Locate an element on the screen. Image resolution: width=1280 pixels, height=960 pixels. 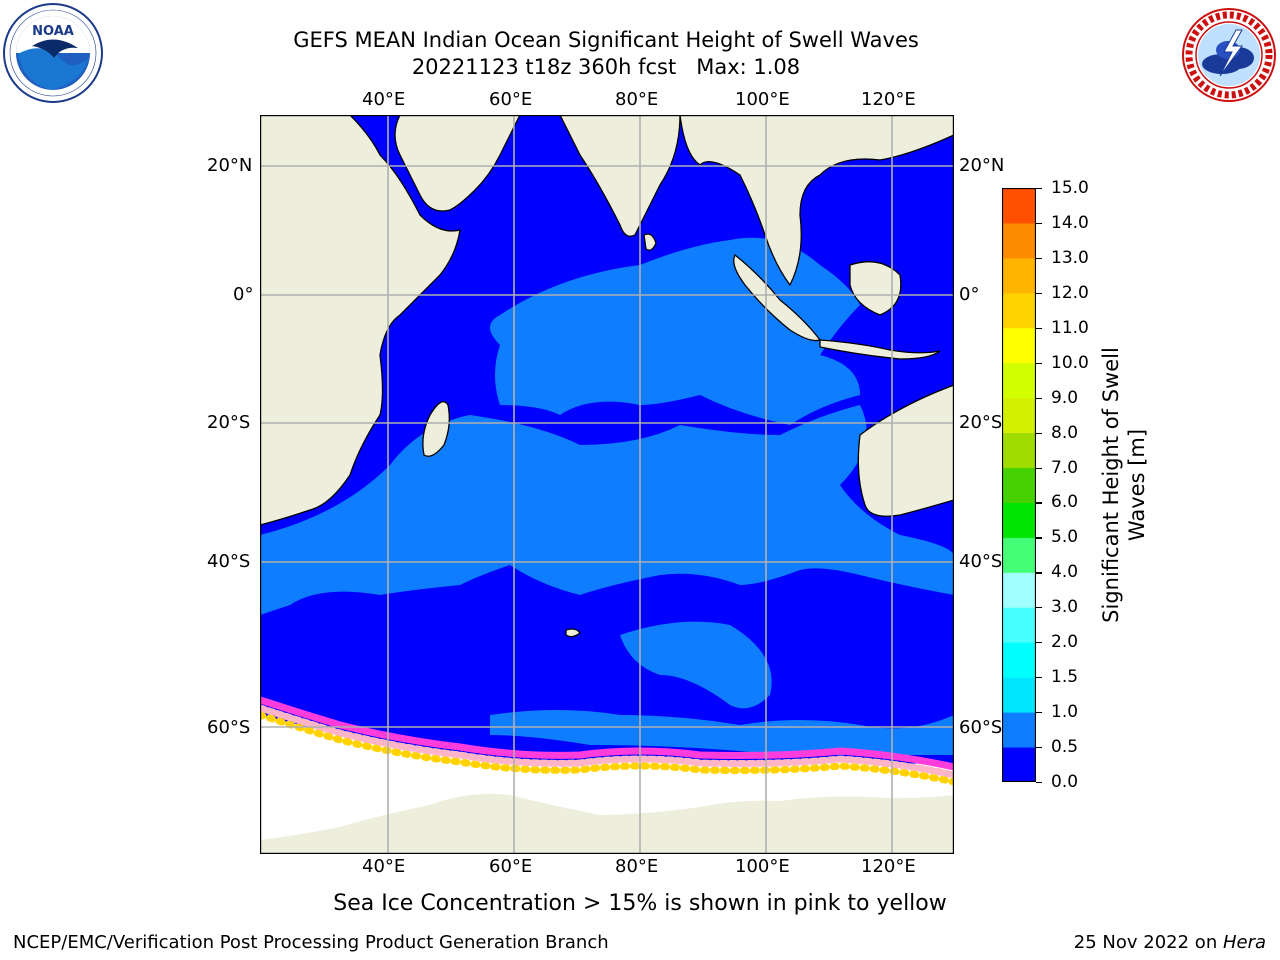
colorbar-tick-label: 5.0 is located at coordinates (1065, 537).